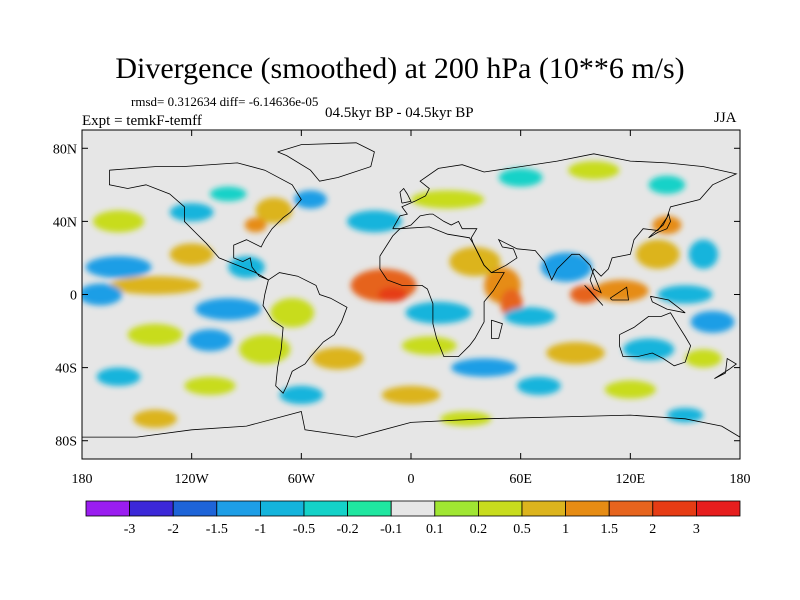 The width and height of the screenshot is (800, 600). I want to click on colorbar-label: -1.5, so click(217, 529).